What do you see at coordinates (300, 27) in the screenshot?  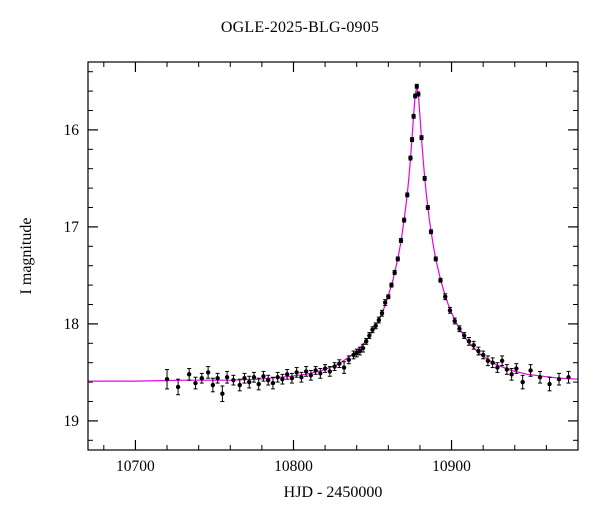 I see `chart-title: OGLE-2025-BLG-0905` at bounding box center [300, 27].